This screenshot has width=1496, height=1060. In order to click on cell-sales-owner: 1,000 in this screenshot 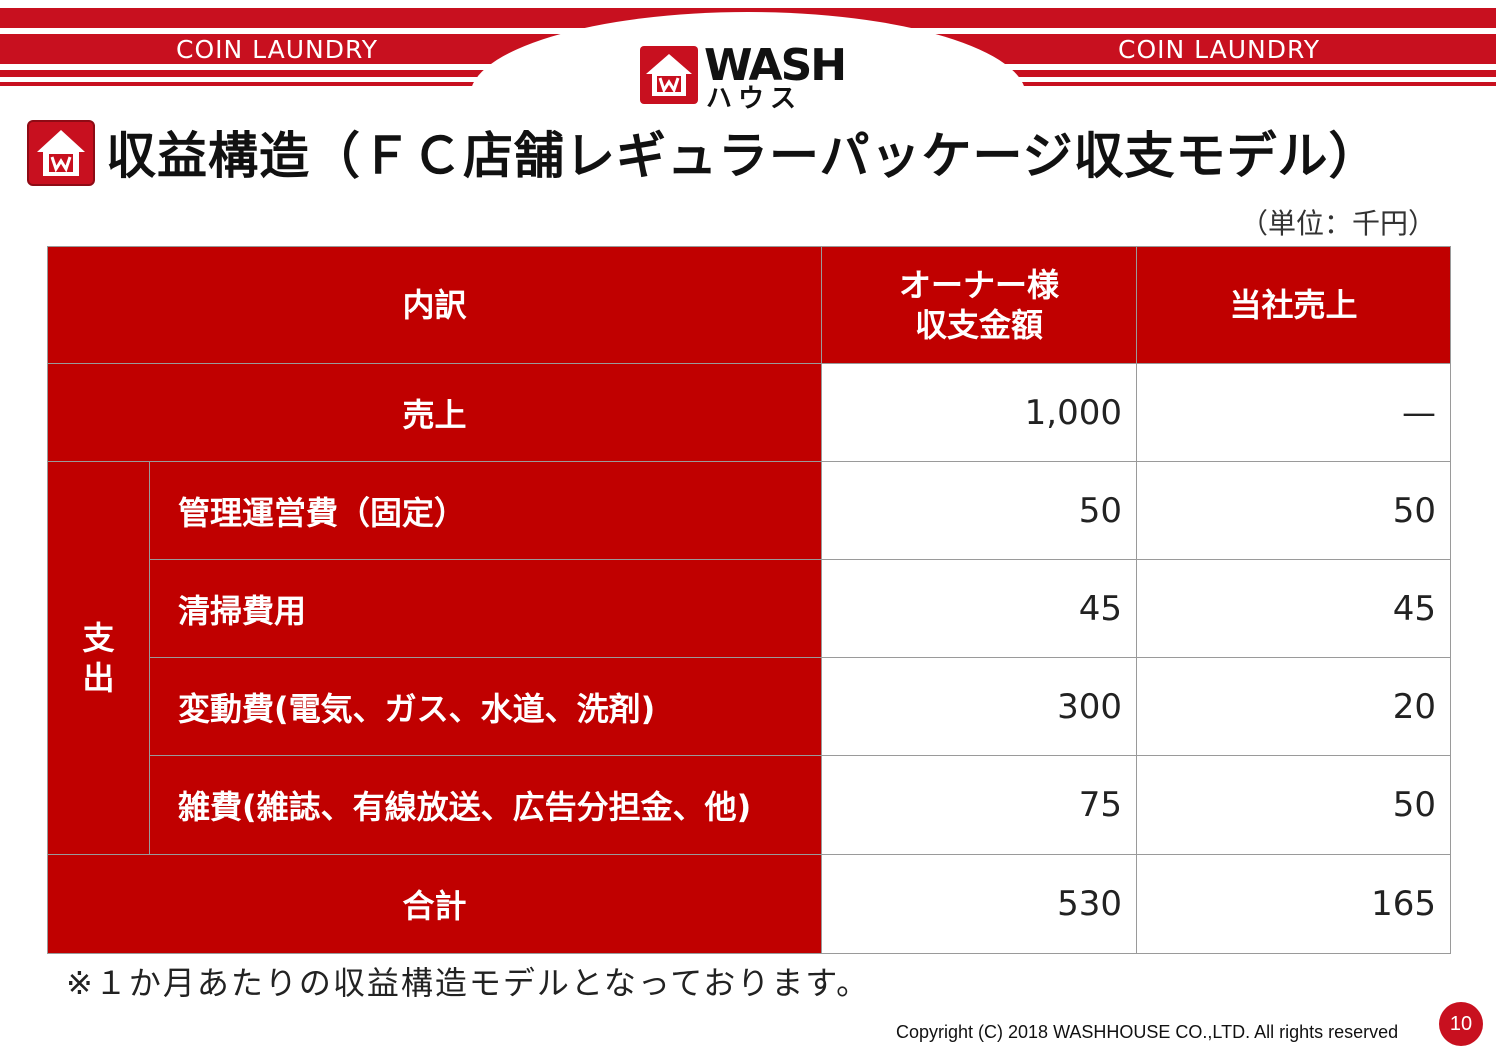, I will do `click(979, 412)`.